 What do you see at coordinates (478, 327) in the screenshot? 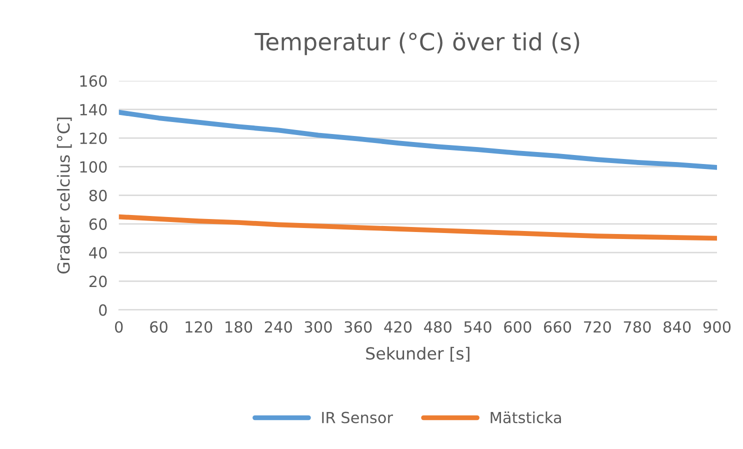
I see `x-tick-label: 540` at bounding box center [478, 327].